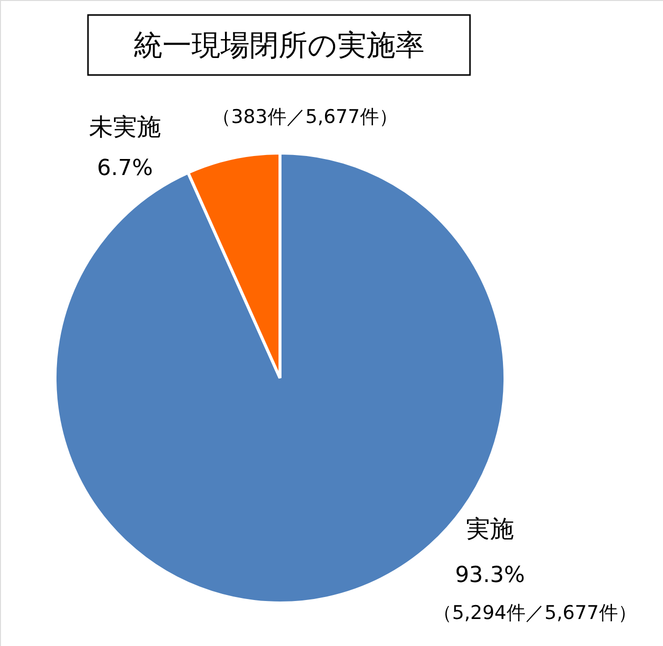  Describe the element at coordinates (279, 45) in the screenshot. I see `chart-title: 統一現場閉所の実施率` at that location.